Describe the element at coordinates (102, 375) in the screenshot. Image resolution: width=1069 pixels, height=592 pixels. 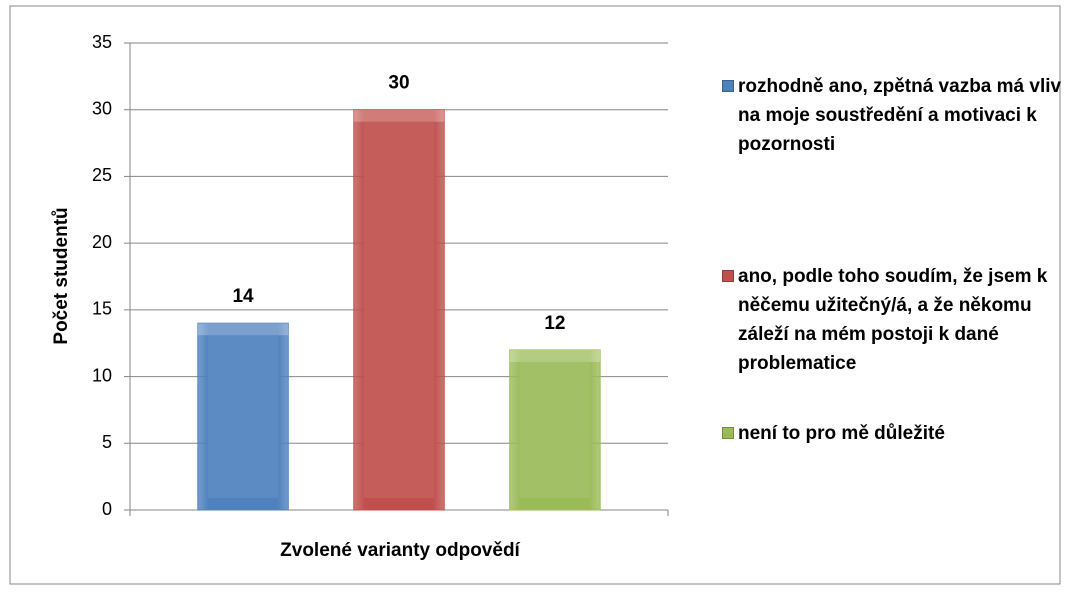
I see `y-tick-label: 10` at that location.